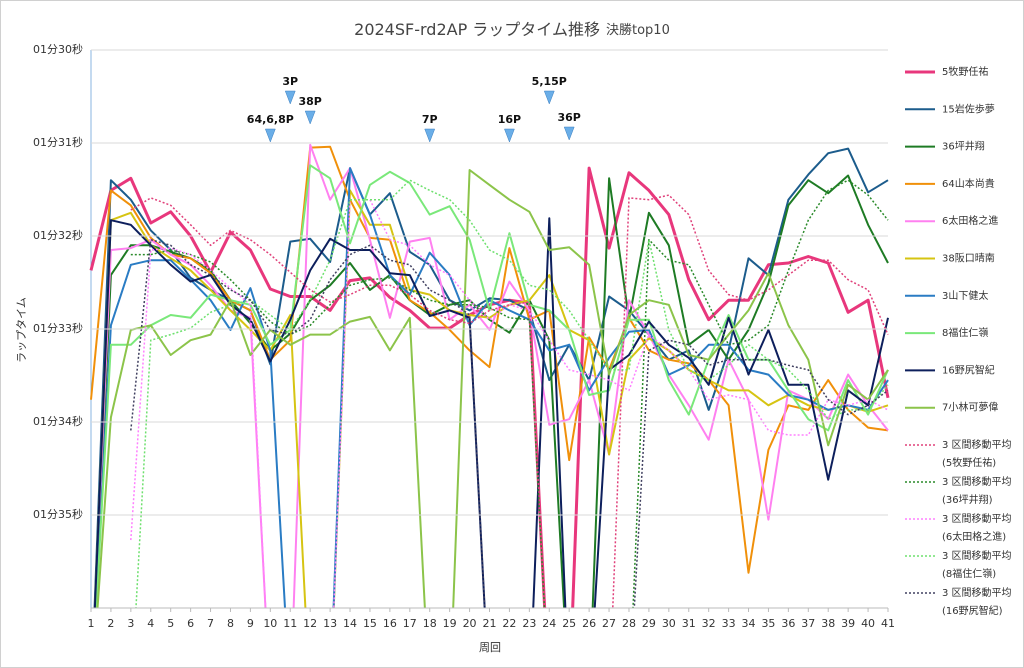 This screenshot has width=1024, height=668. I want to click on x-tick-label: 27, so click(609, 623).